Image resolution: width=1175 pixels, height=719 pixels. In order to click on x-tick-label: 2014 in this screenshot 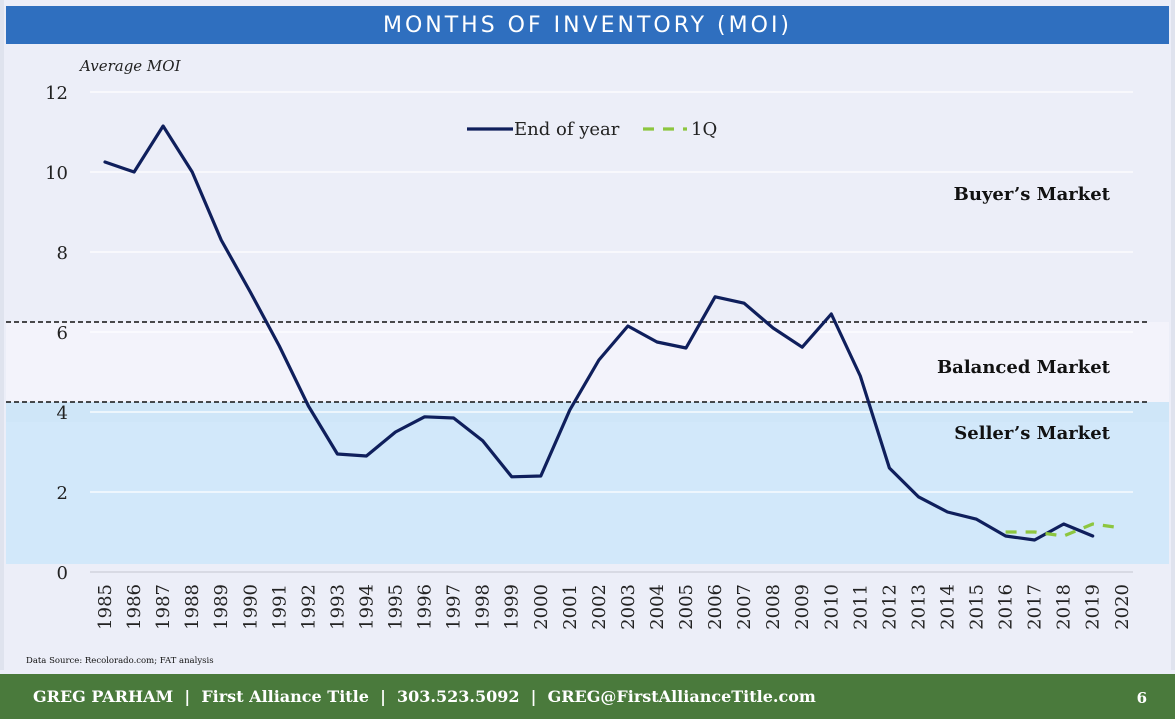, I will do `click(947, 607)`.